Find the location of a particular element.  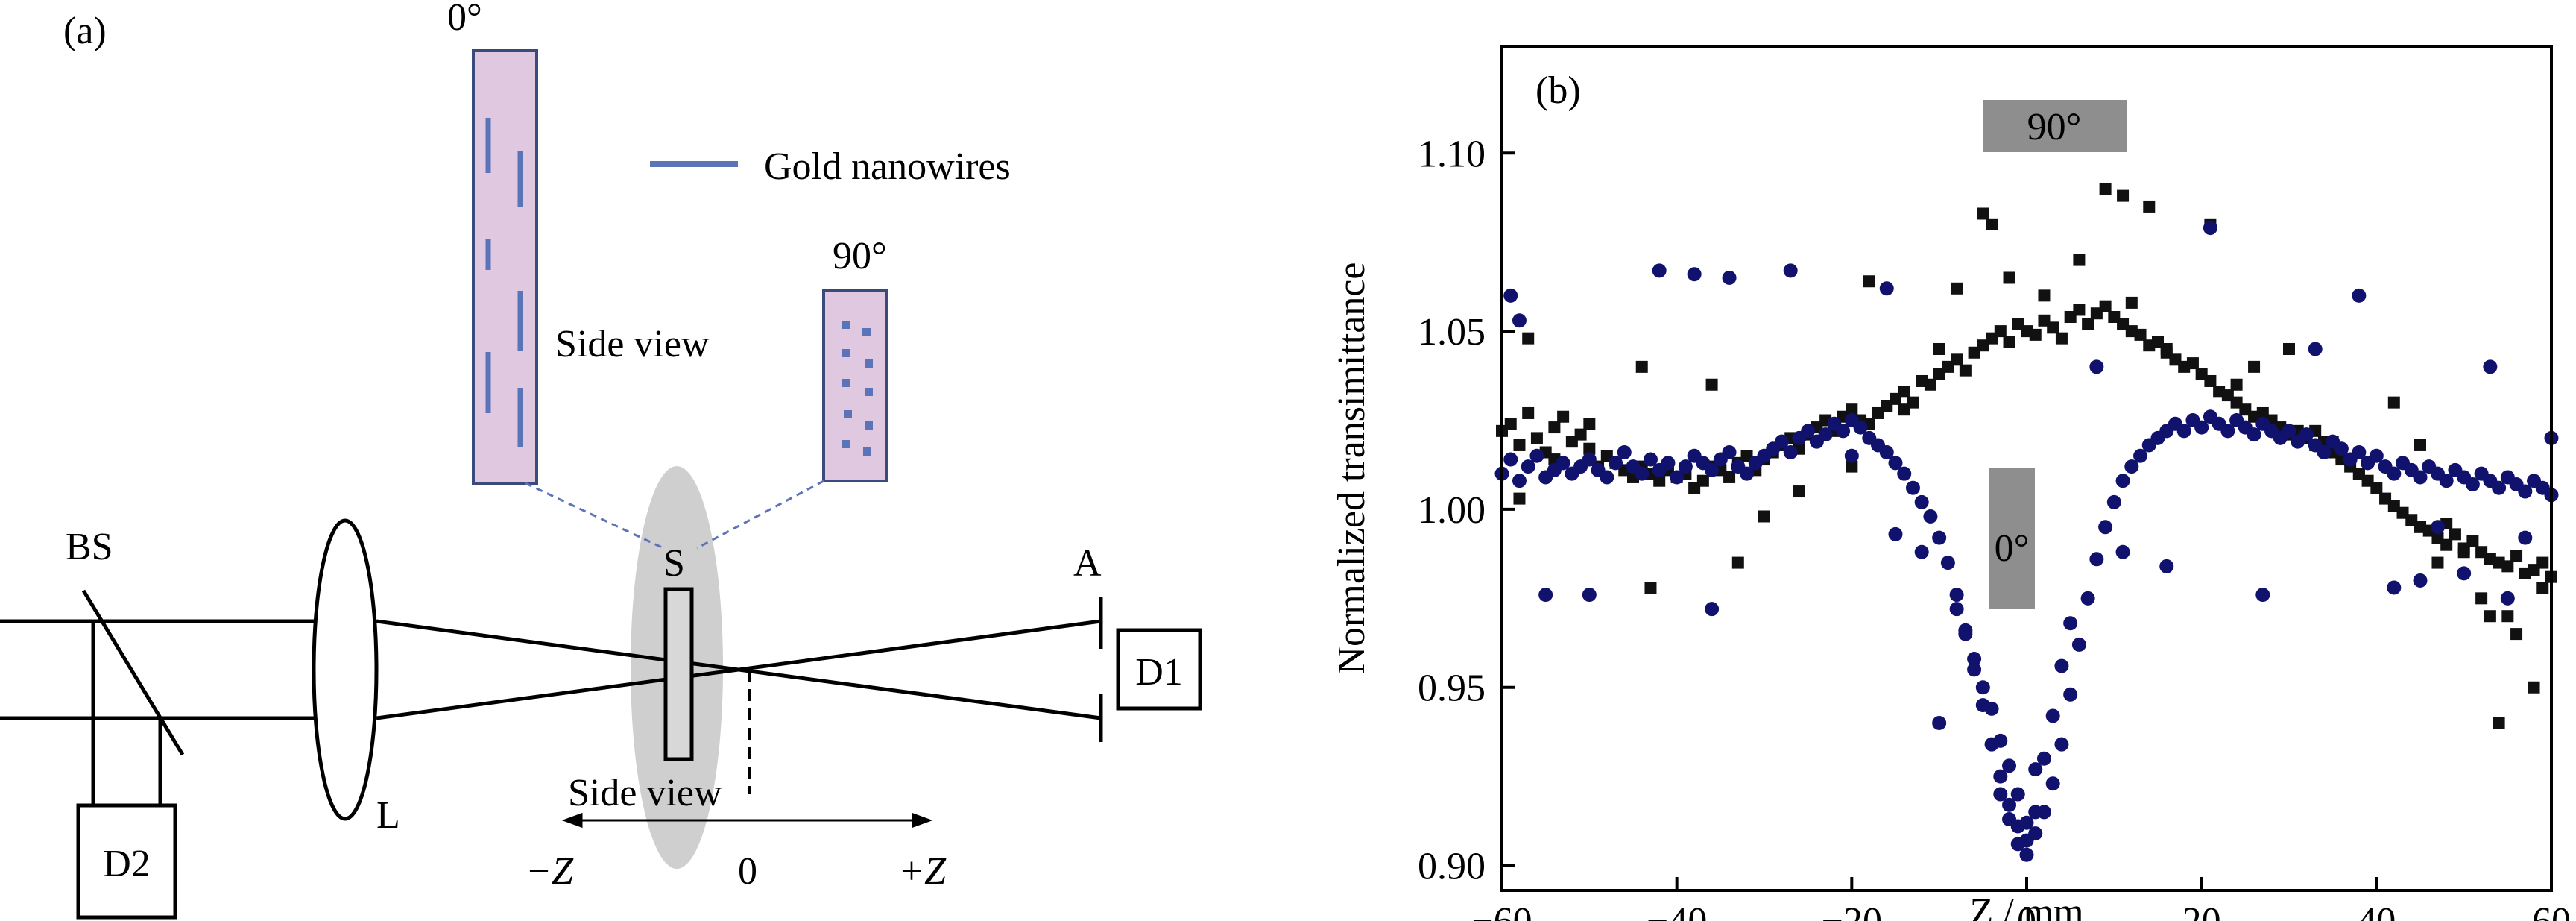

x-tick-label: 20 is located at coordinates (2201, 910).